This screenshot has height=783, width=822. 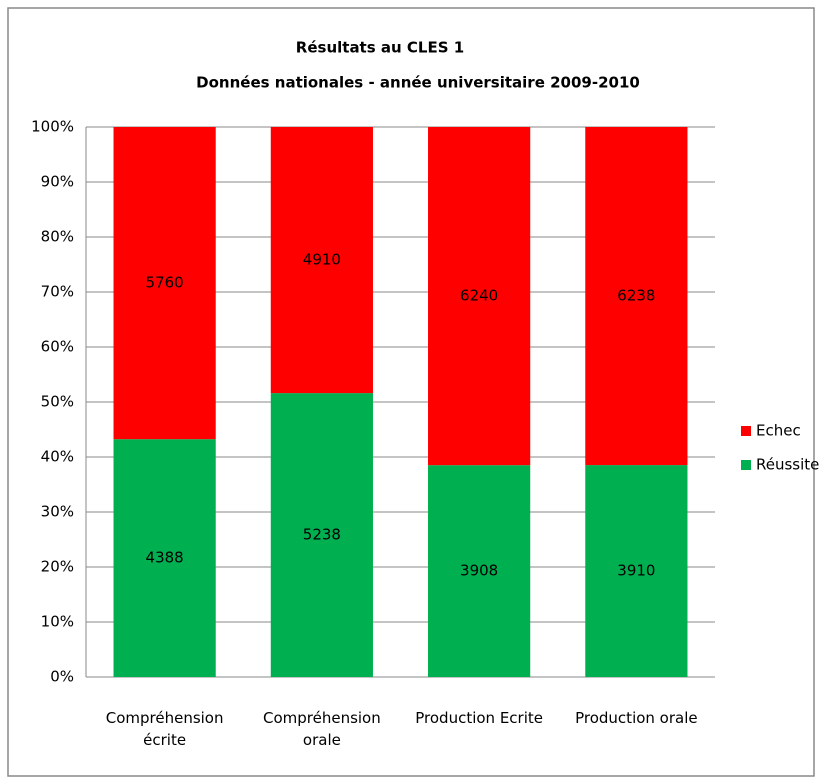 I want to click on legend-label: Echec, so click(x=778, y=431).